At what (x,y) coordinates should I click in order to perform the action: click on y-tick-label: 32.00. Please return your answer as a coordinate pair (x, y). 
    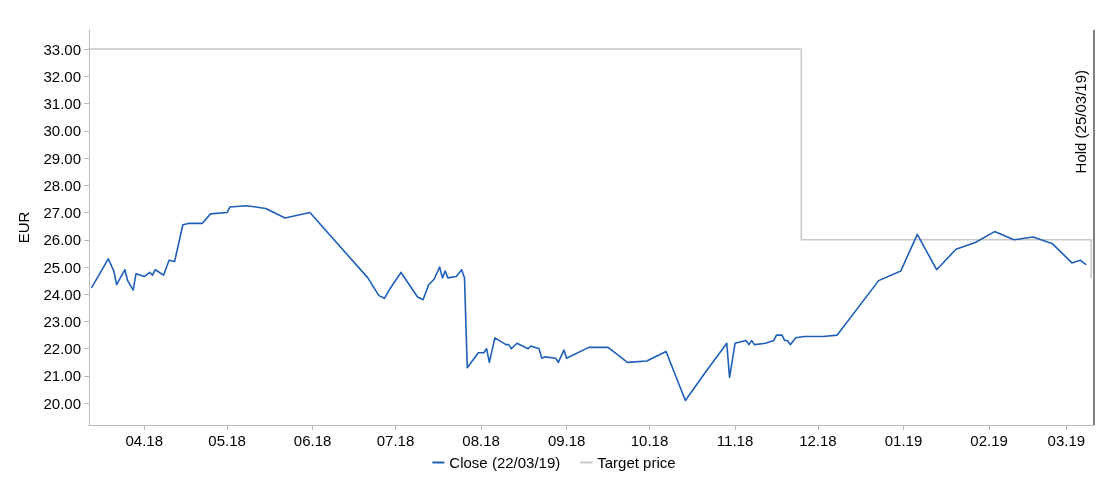
    Looking at the image, I should click on (62, 76).